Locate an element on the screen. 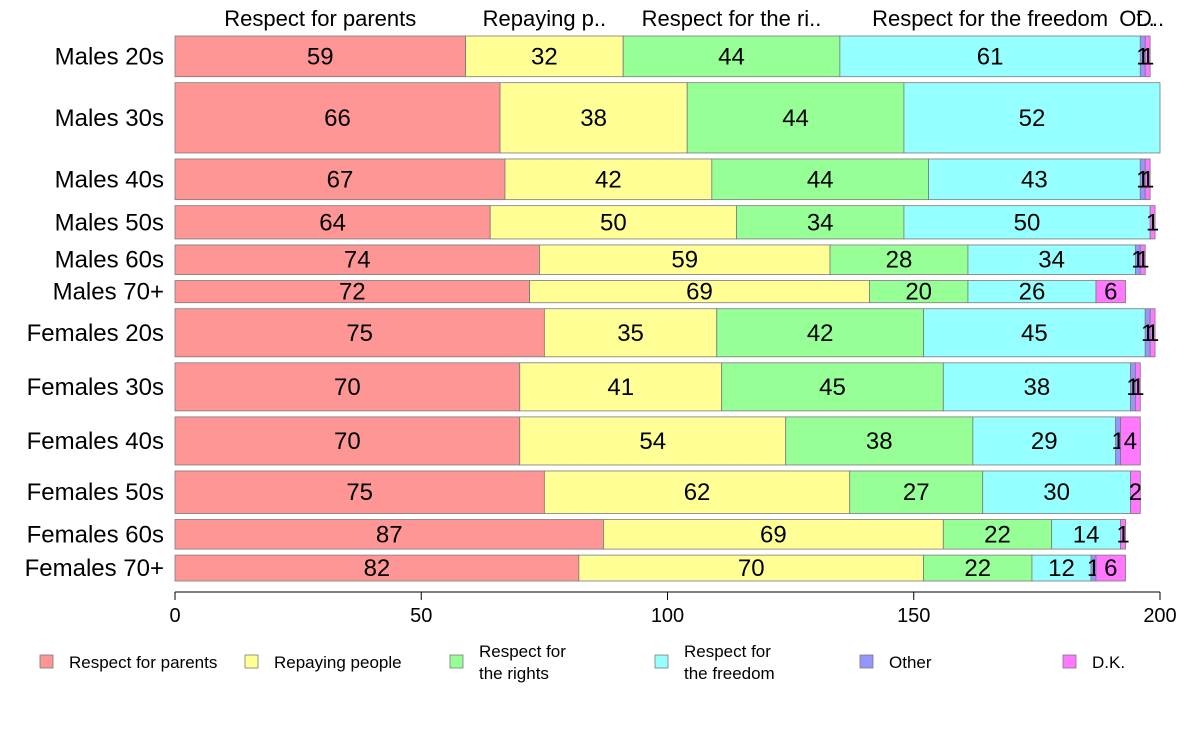 This screenshot has width=1188, height=736. value-label: 67 is located at coordinates (340, 179).